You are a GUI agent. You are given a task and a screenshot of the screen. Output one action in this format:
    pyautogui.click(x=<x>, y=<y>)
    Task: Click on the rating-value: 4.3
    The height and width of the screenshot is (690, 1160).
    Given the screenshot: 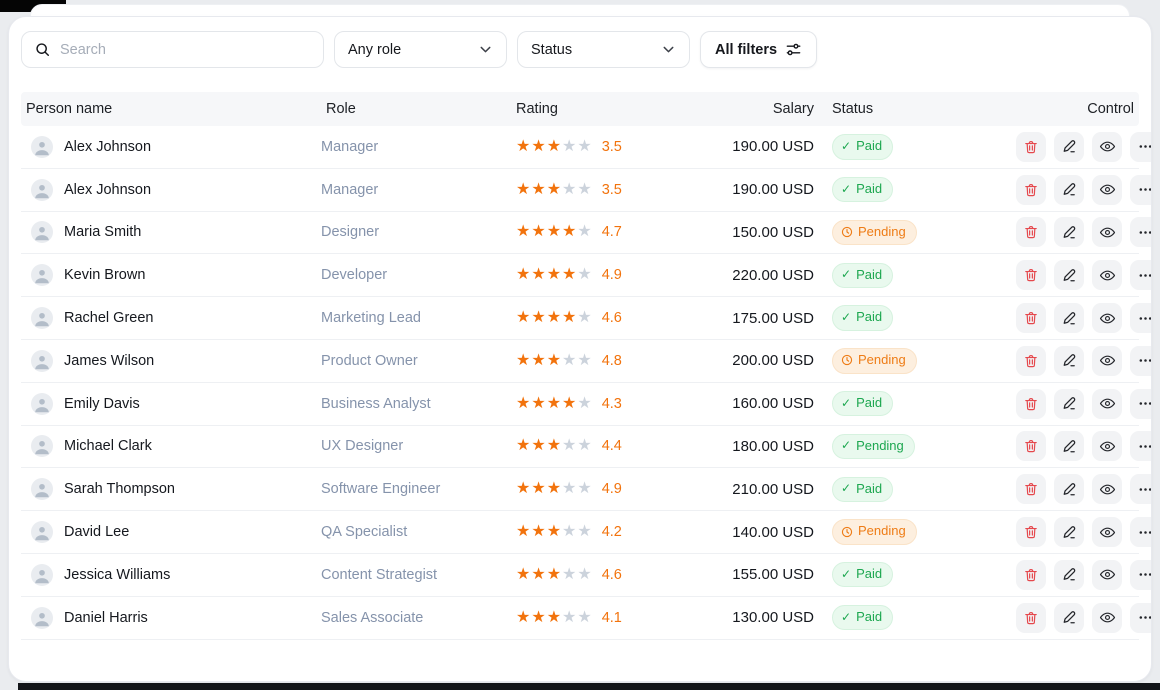 What is the action you would take?
    pyautogui.click(x=611, y=403)
    